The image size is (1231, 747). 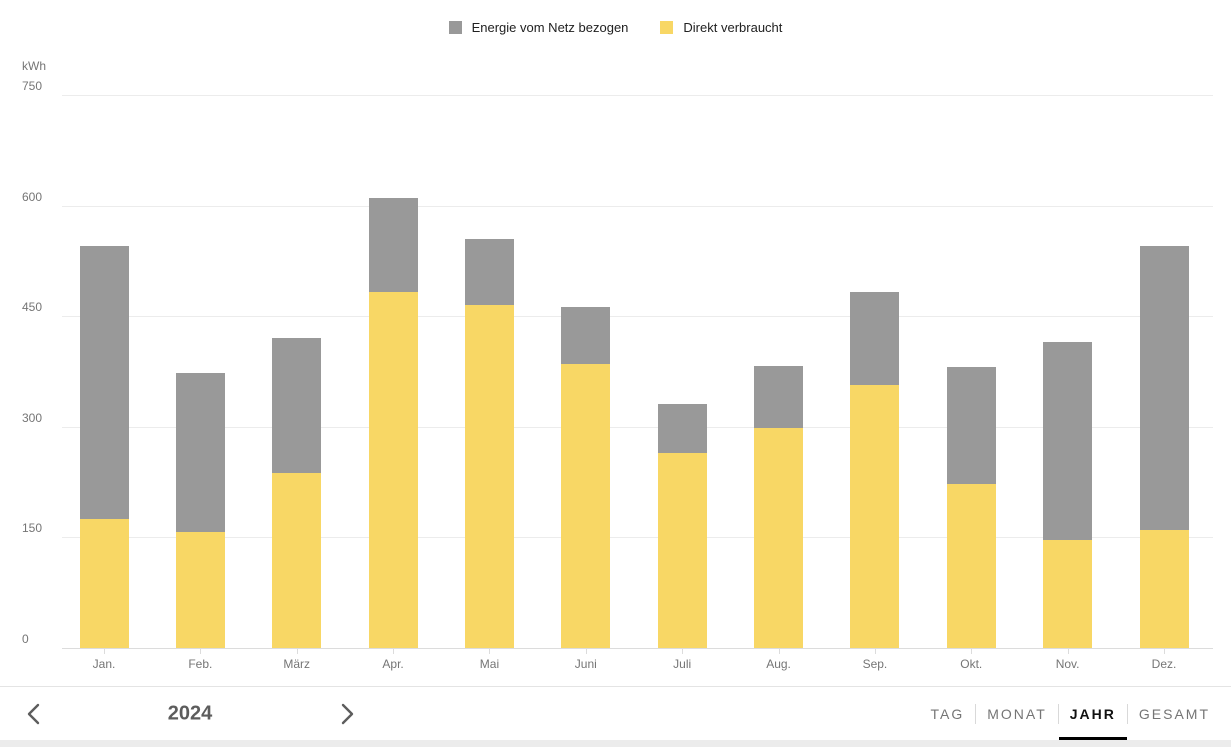 What do you see at coordinates (32, 86) in the screenshot?
I see `y-tick-label-750: 750` at bounding box center [32, 86].